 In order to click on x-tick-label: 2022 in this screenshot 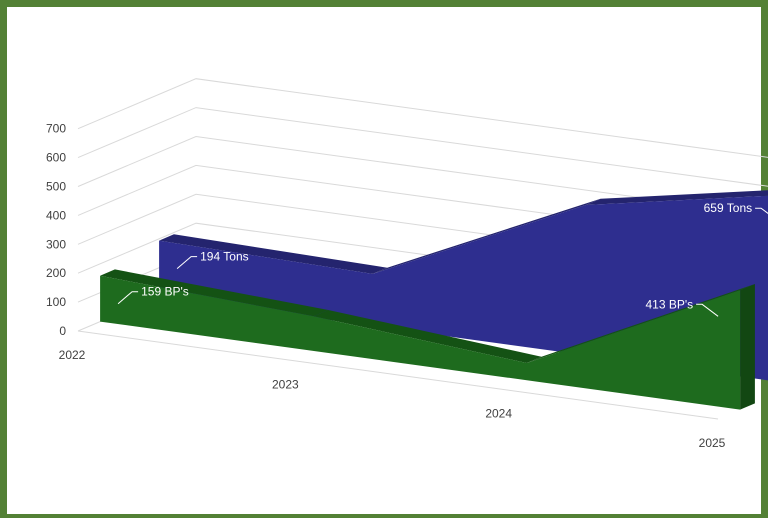, I will do `click(72, 355)`.